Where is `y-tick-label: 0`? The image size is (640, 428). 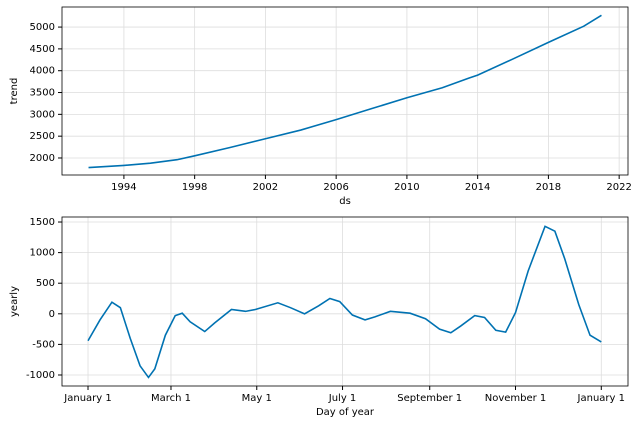
y-tick-label: 0 is located at coordinates (52, 314).